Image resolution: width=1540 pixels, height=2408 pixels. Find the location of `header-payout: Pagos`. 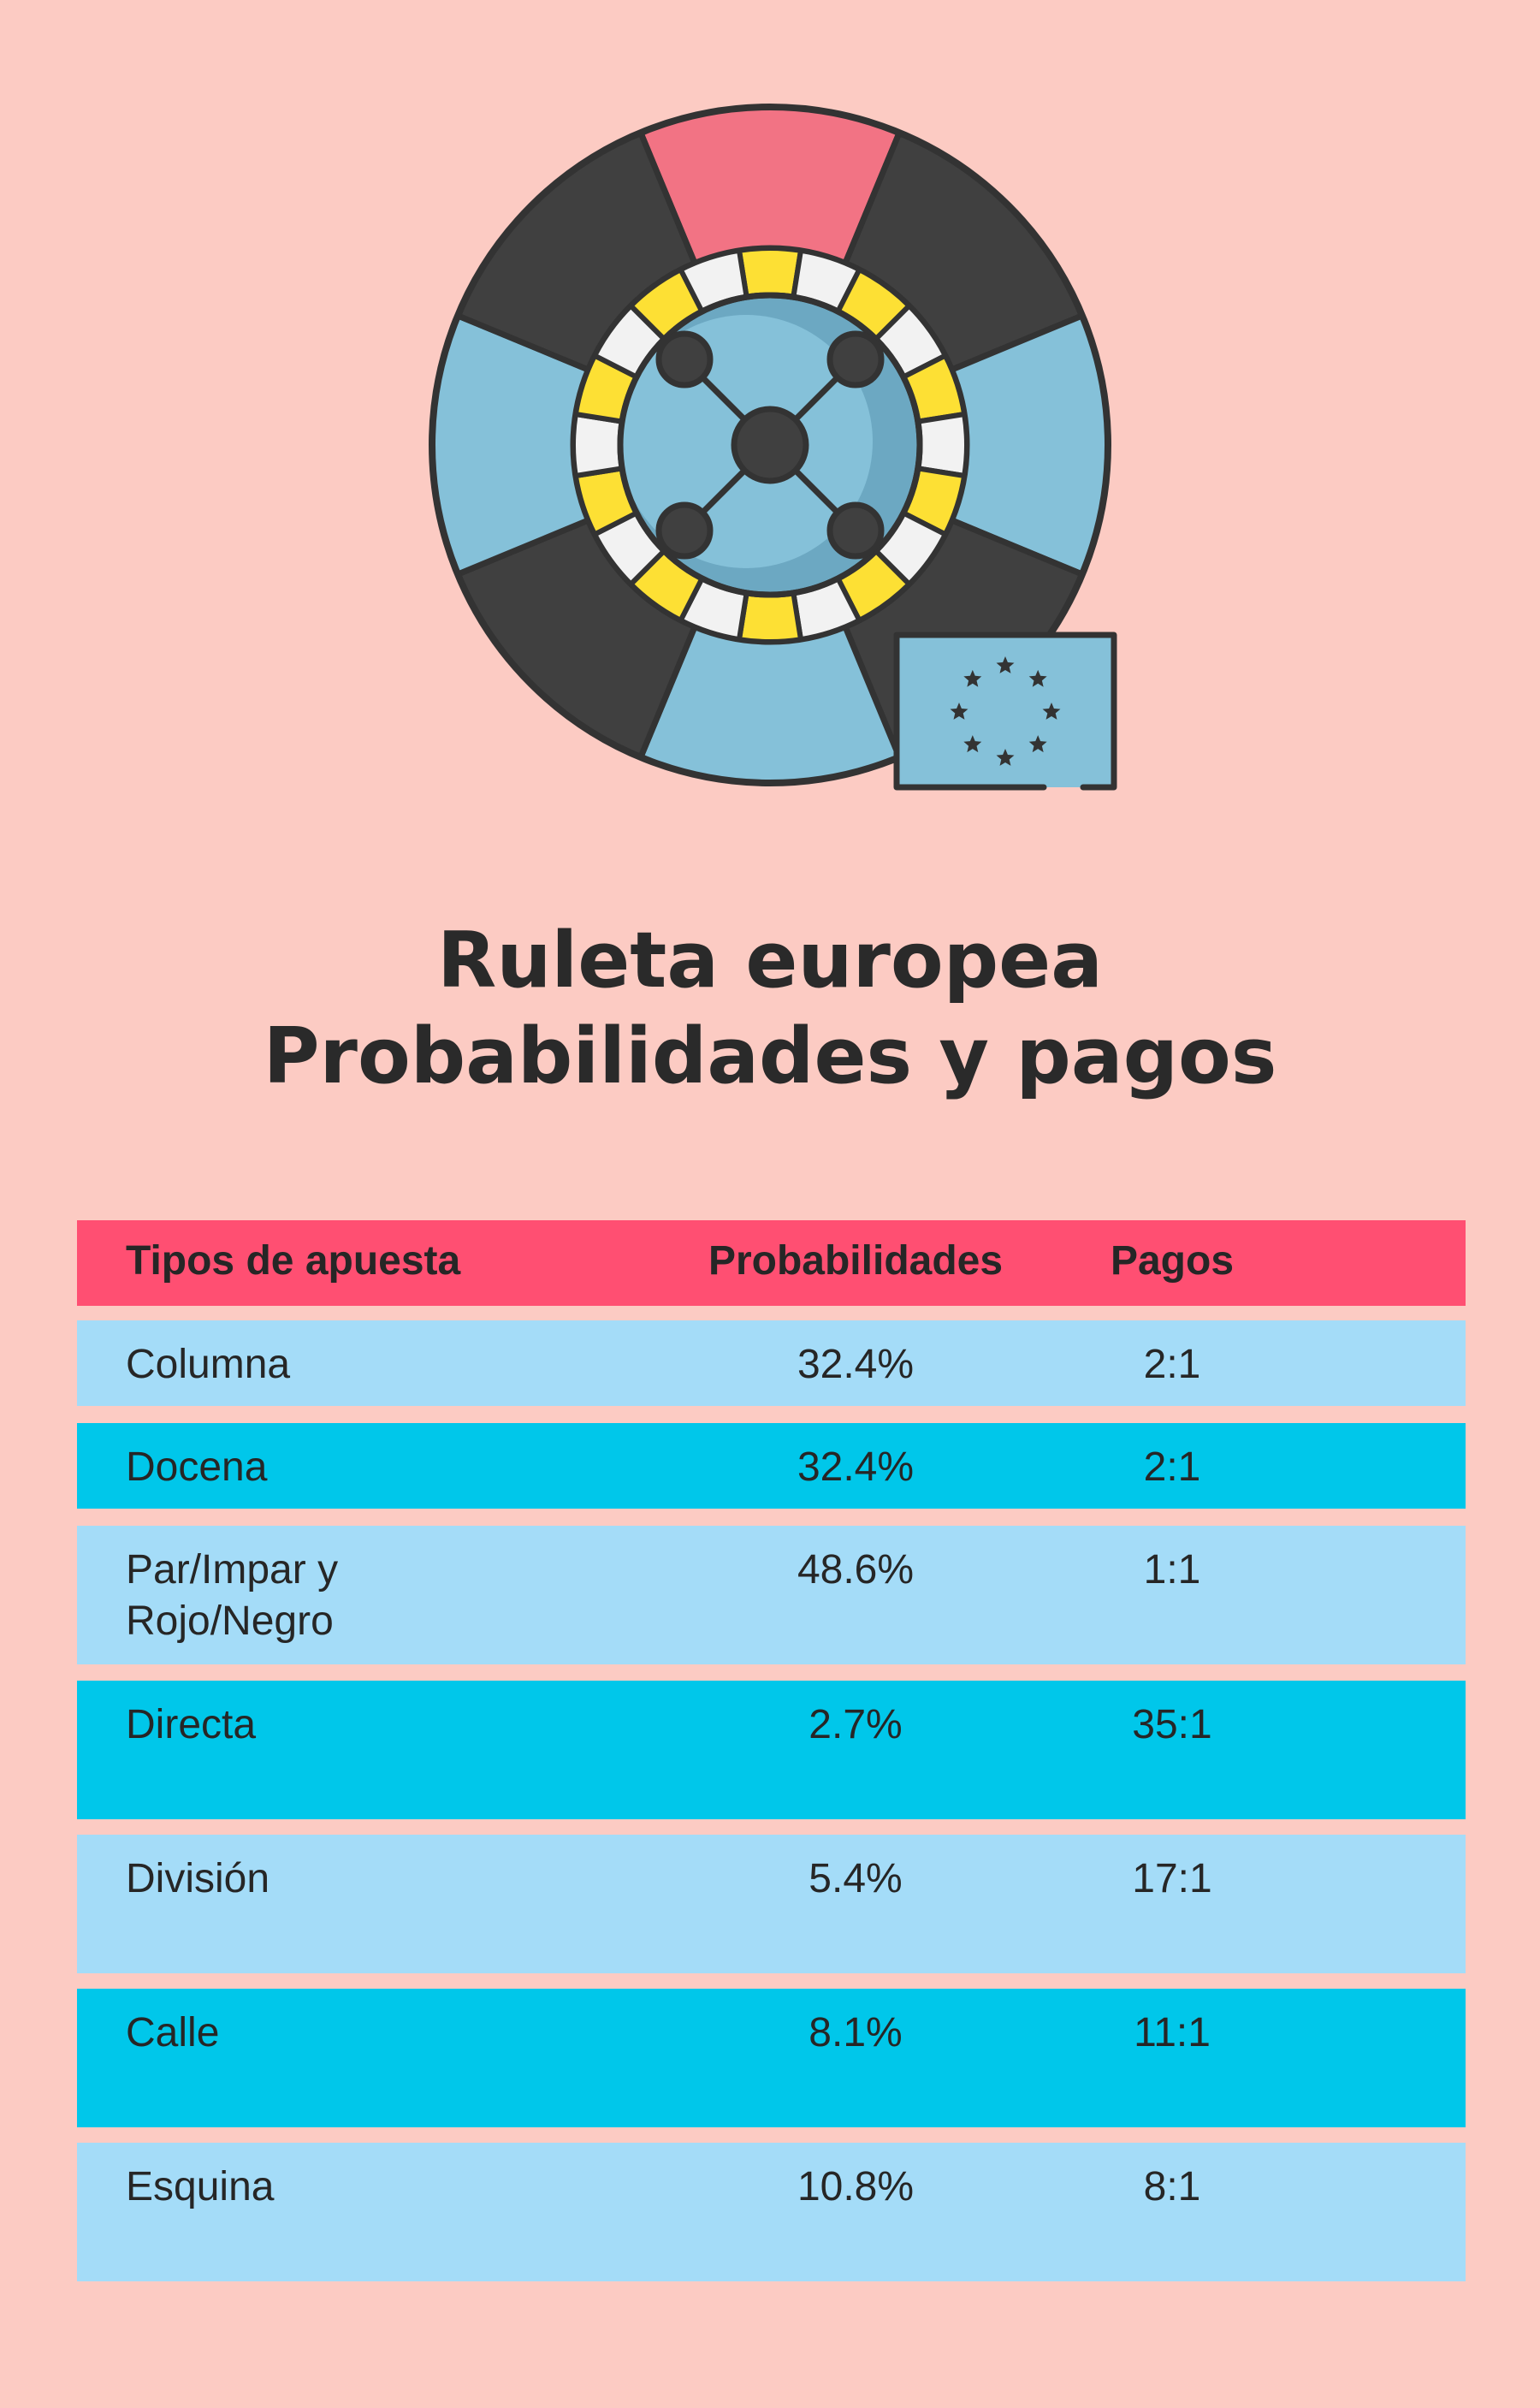

header-payout: Pagos is located at coordinates (1172, 1261).